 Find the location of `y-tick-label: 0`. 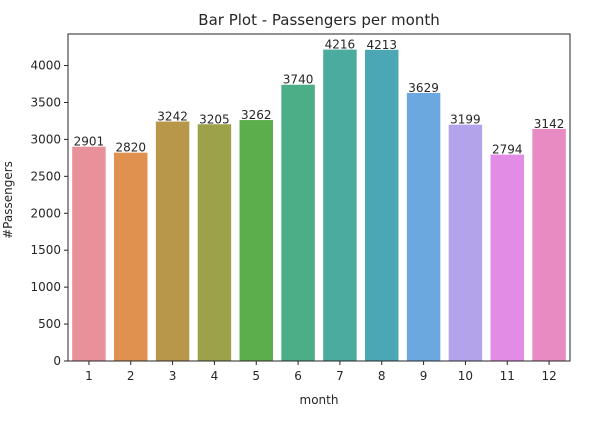

y-tick-label: 0 is located at coordinates (57, 361).